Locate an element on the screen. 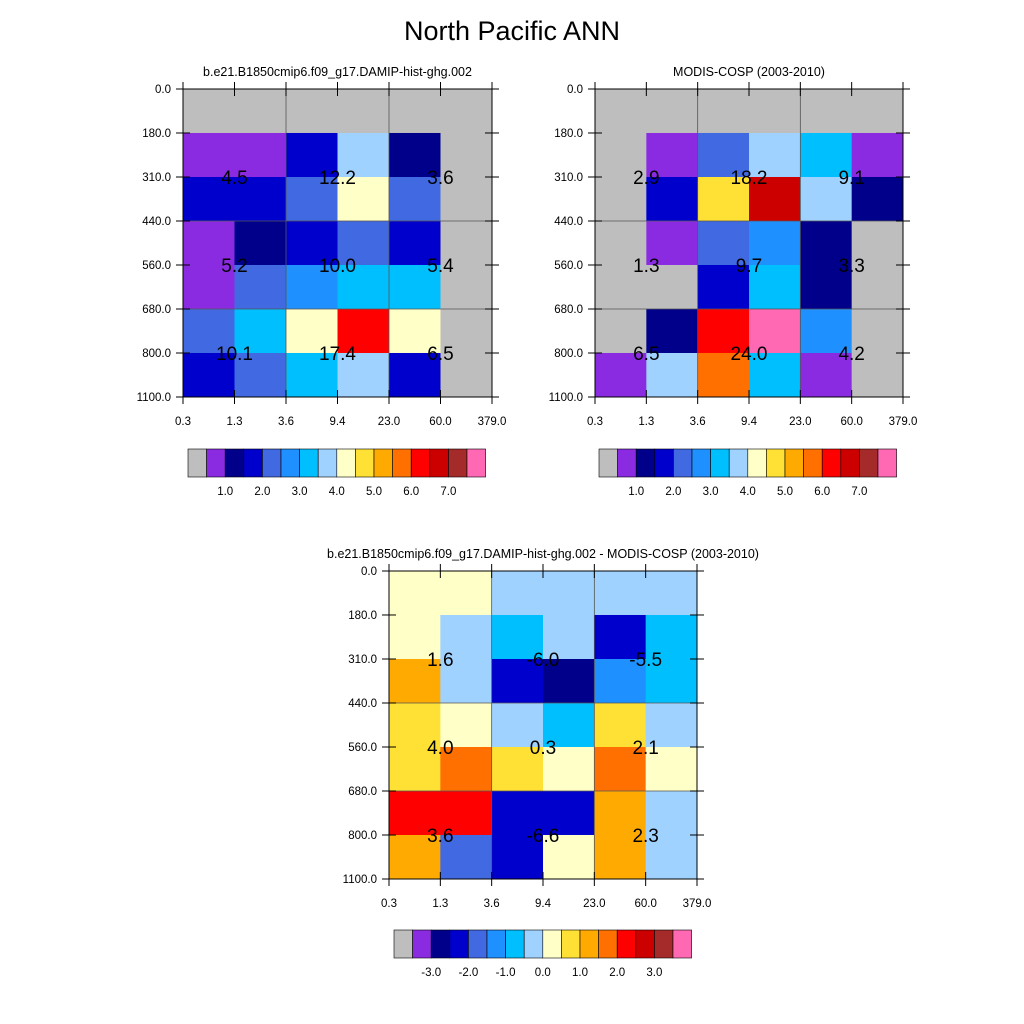  cell-annotation: 2.9 is located at coordinates (646, 178).